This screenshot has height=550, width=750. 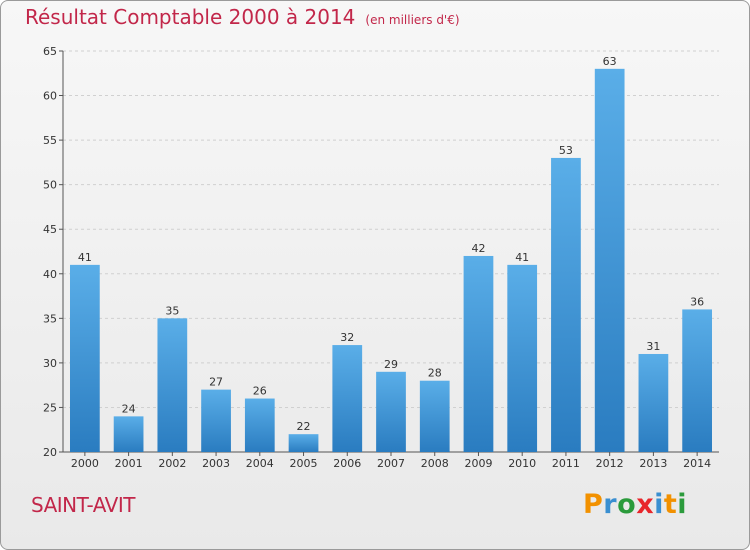 What do you see at coordinates (50, 229) in the screenshot?
I see `y-tick-label: 45` at bounding box center [50, 229].